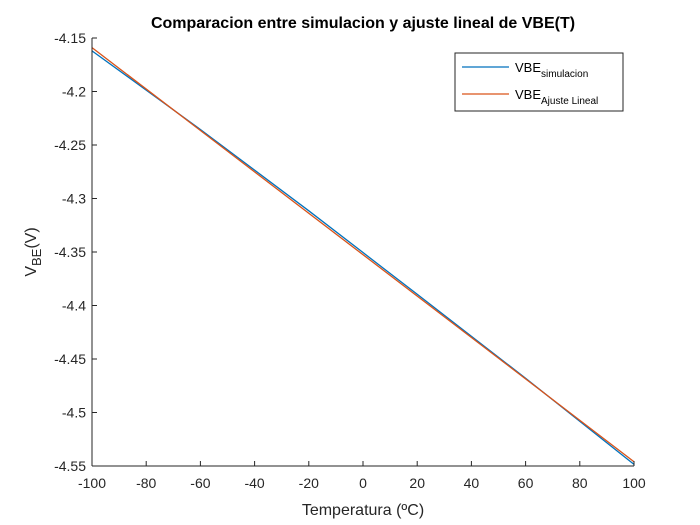 The width and height of the screenshot is (700, 525). What do you see at coordinates (74, 92) in the screenshot?
I see `y-tick-label: -4.2` at bounding box center [74, 92].